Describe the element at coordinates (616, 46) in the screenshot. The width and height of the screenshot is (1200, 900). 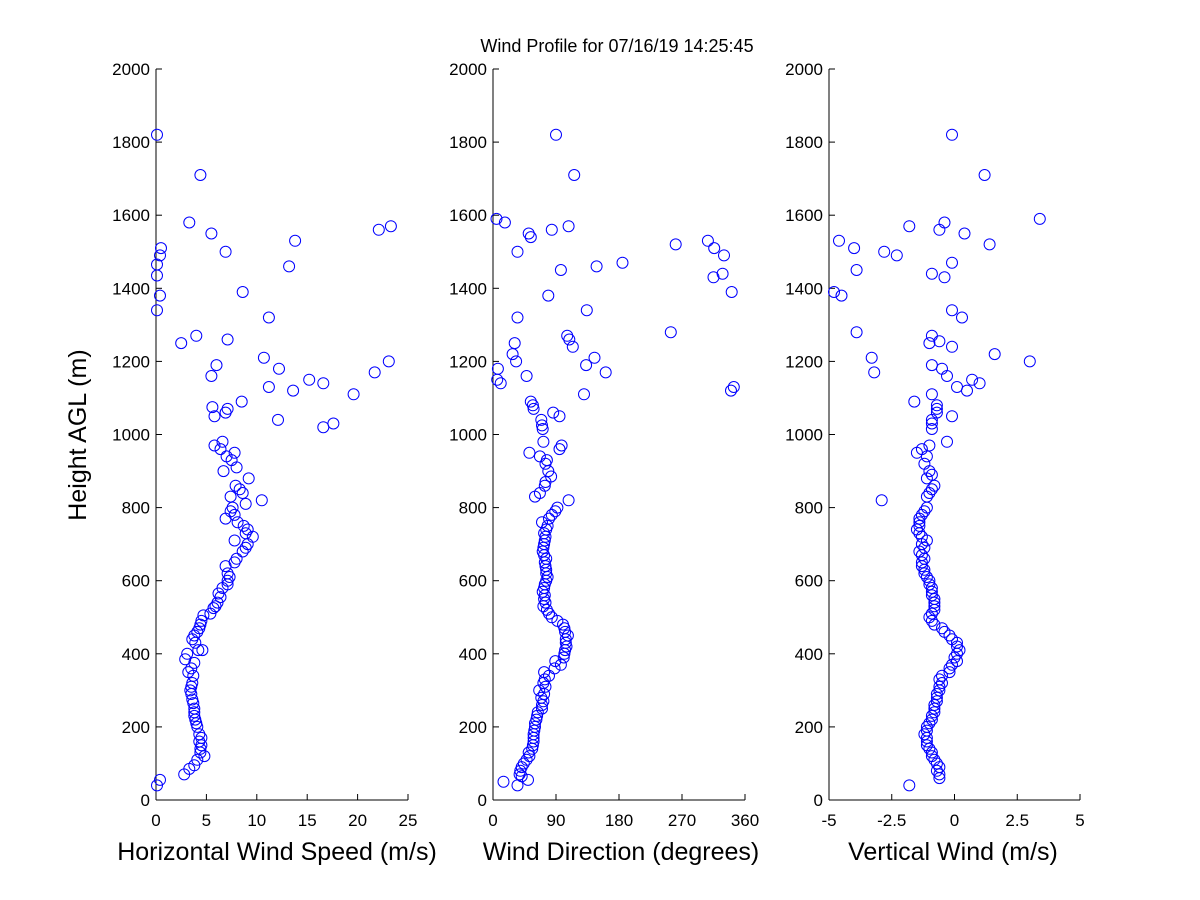
I see `figure-title: Wind Profile for 07/16/19 14:25:45` at that location.